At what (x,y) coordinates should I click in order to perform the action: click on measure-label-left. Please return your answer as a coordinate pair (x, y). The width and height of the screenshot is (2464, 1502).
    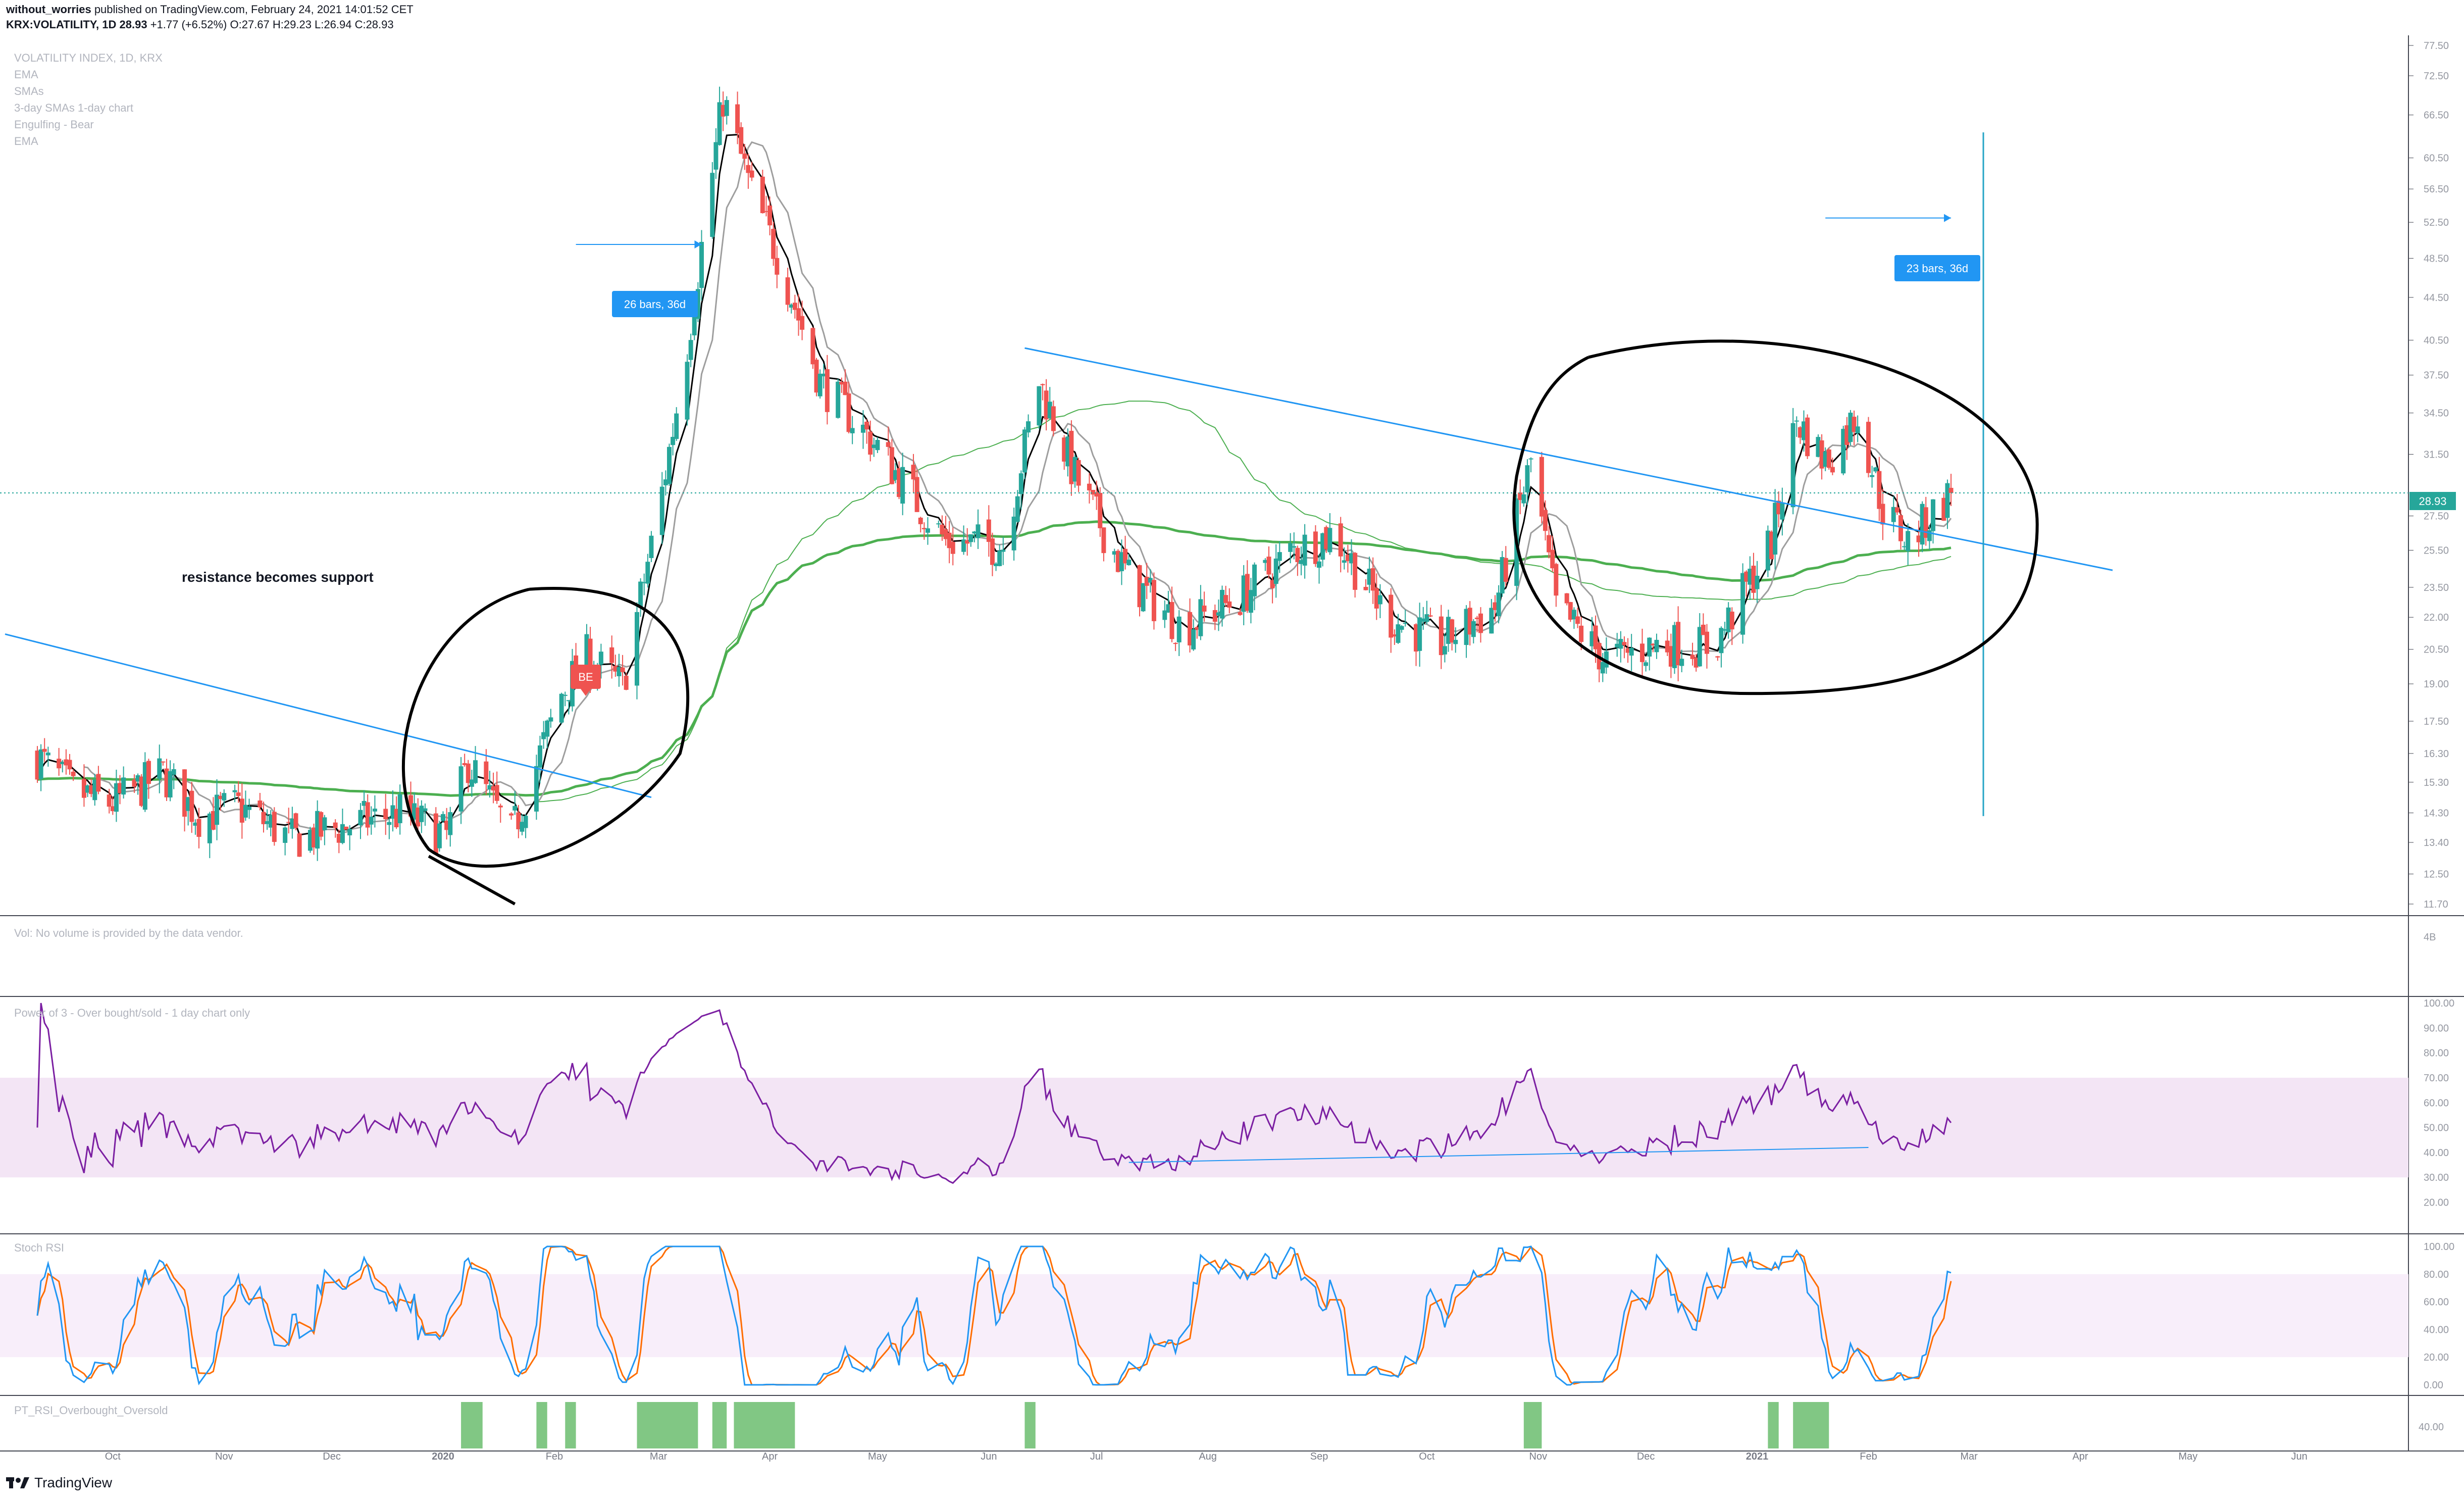
    Looking at the image, I should click on (655, 304).